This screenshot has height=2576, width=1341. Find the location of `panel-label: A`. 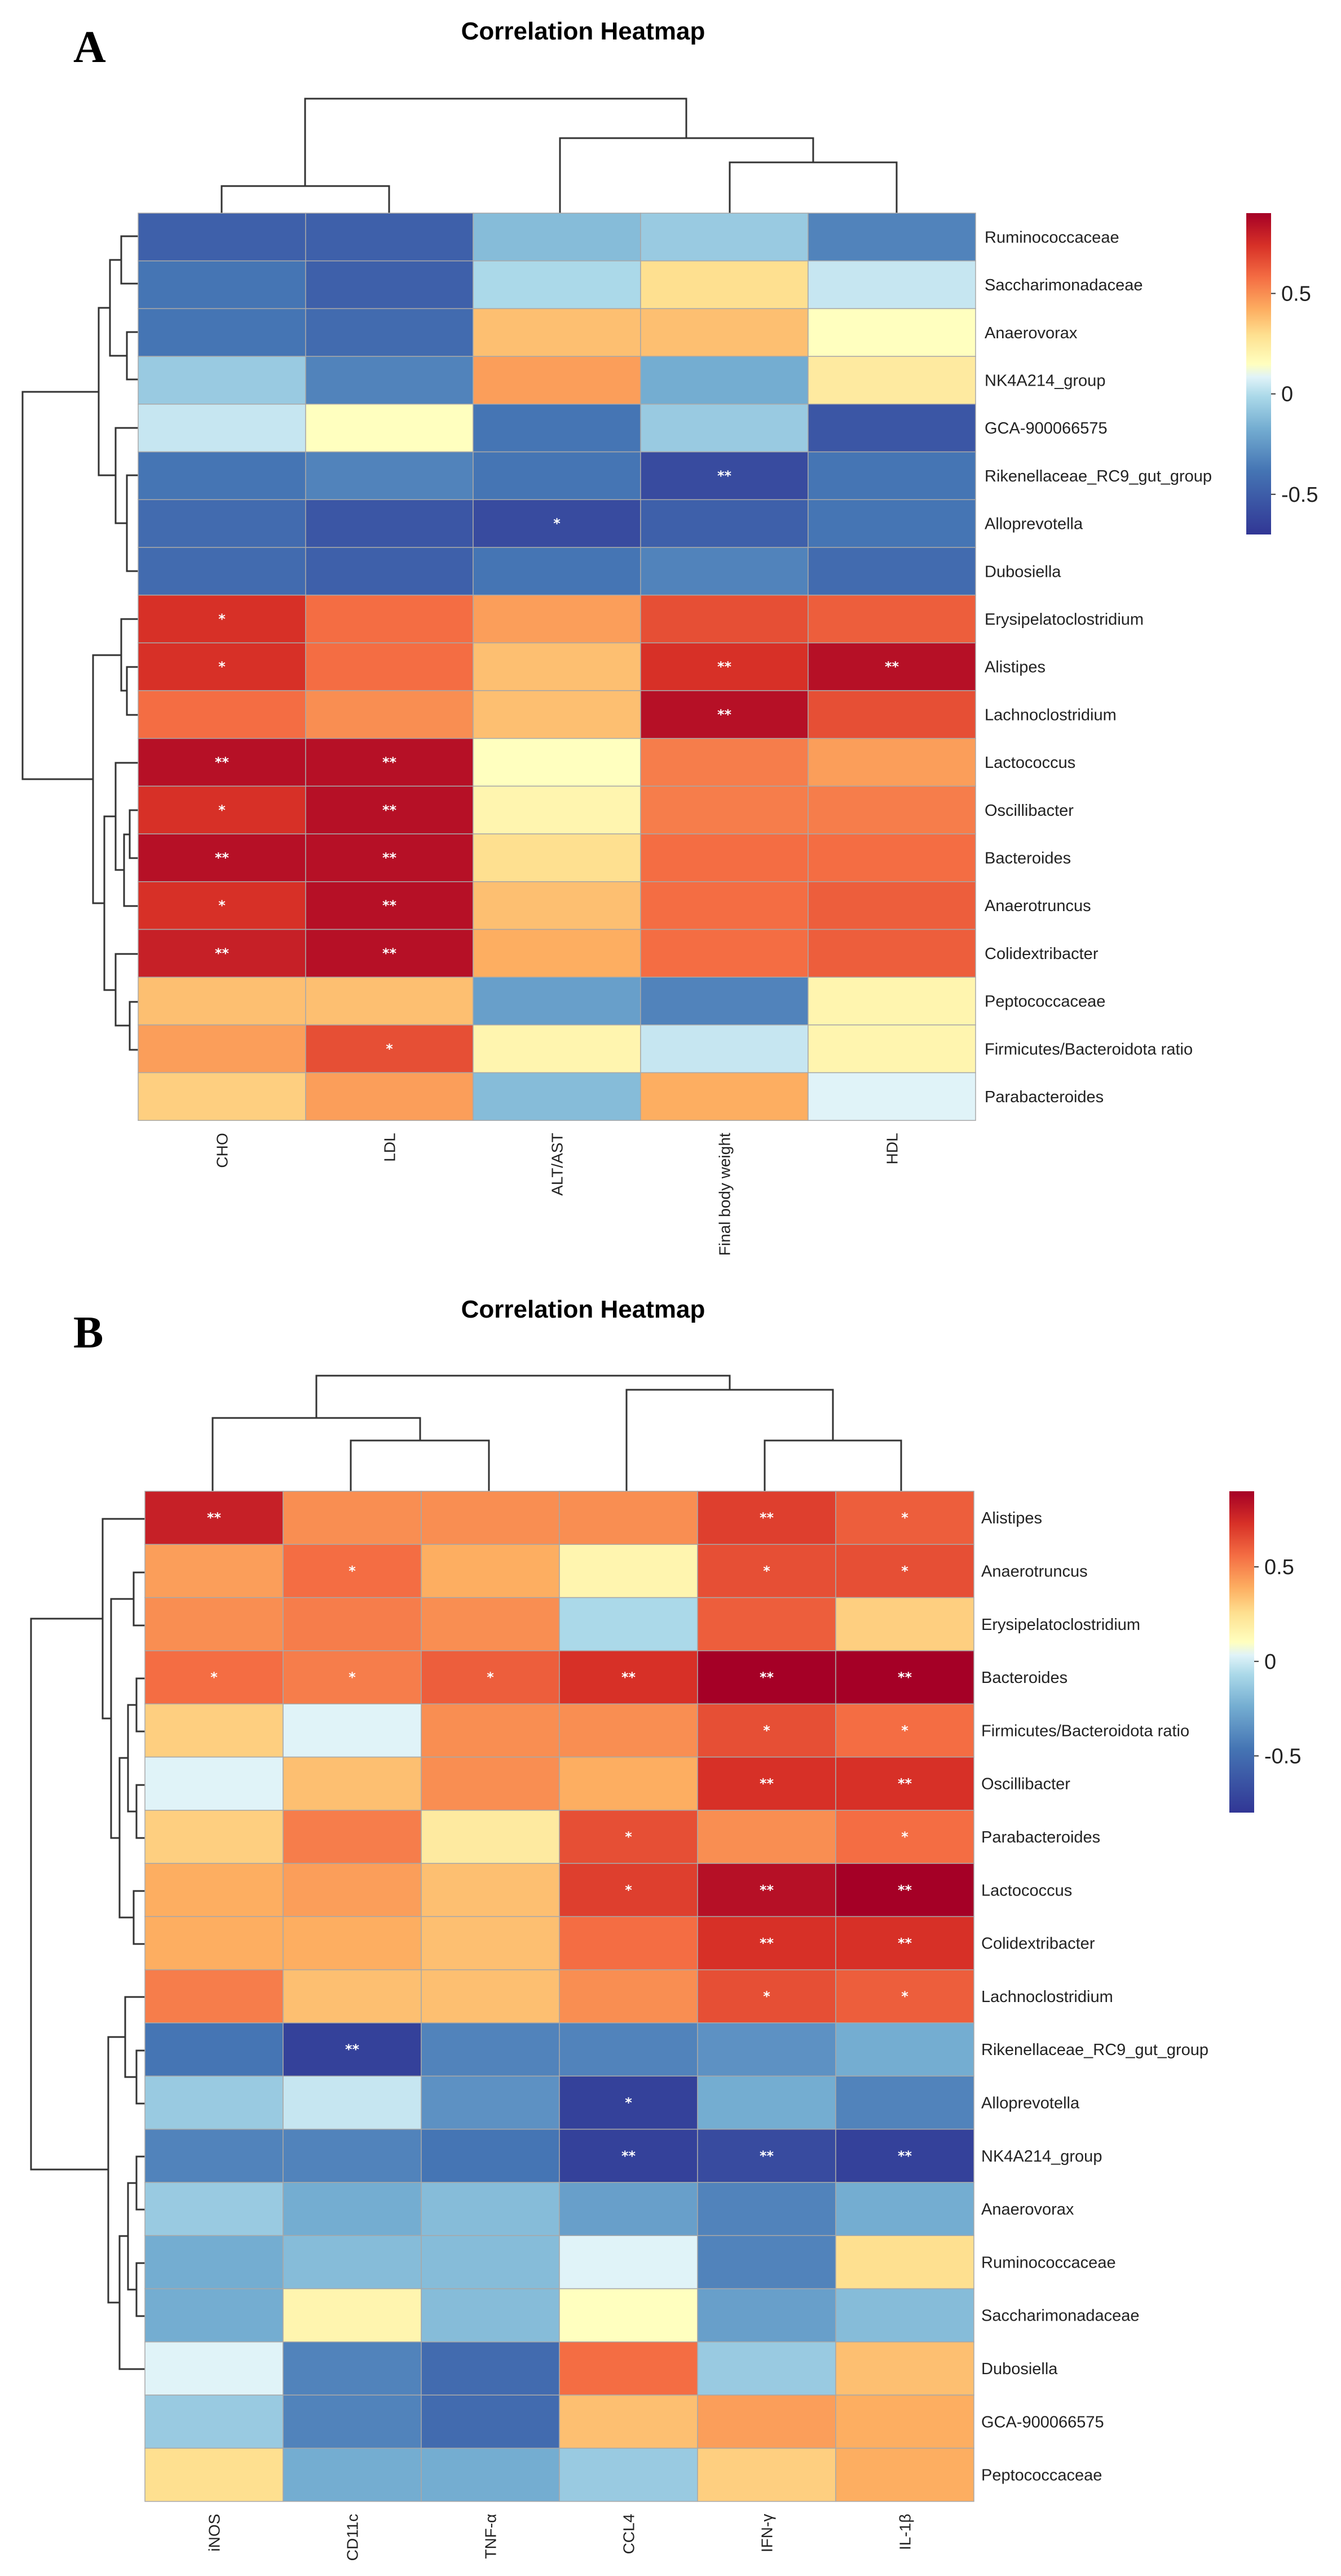

panel-label: A is located at coordinates (89, 47).